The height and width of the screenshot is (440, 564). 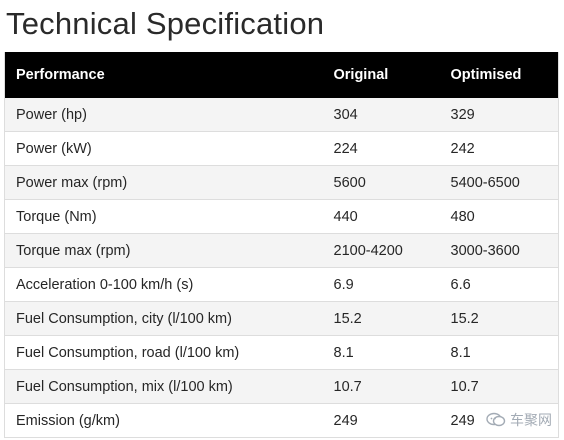 What do you see at coordinates (499, 75) in the screenshot?
I see `column-header-optimised: Optimised` at bounding box center [499, 75].